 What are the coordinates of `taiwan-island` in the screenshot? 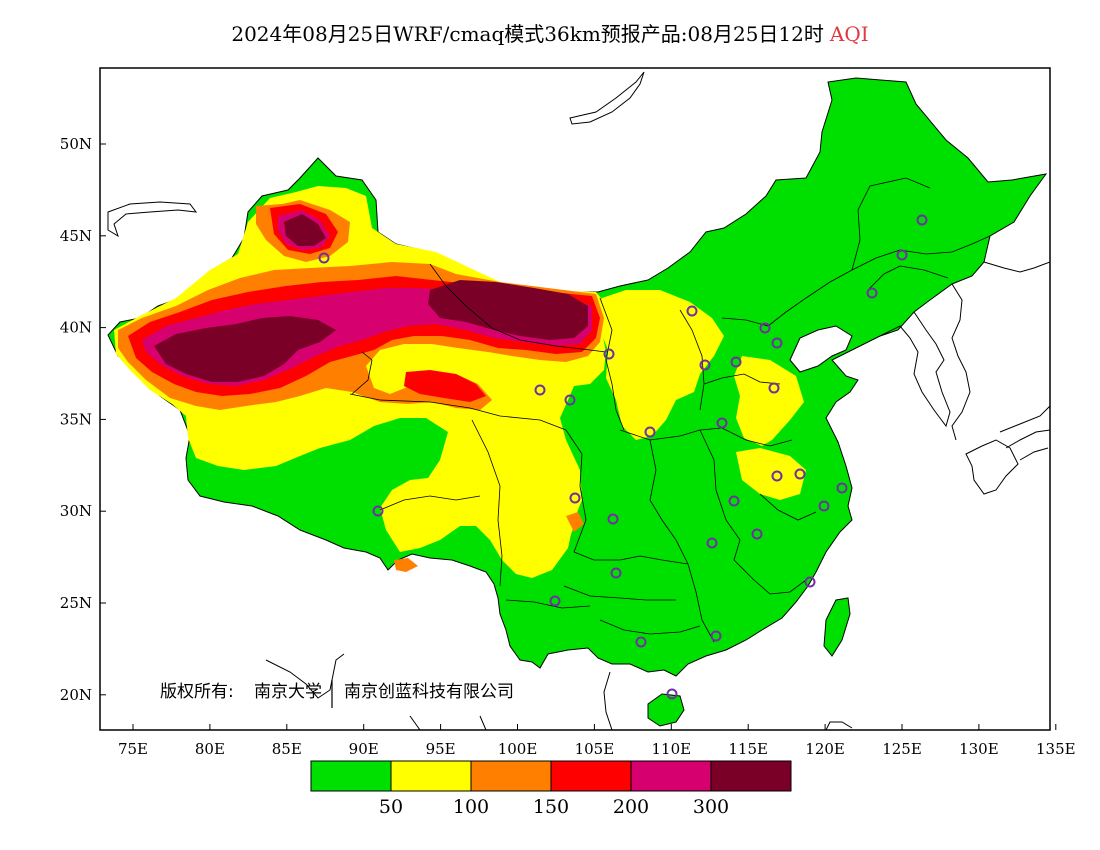 It's located at (837, 627).